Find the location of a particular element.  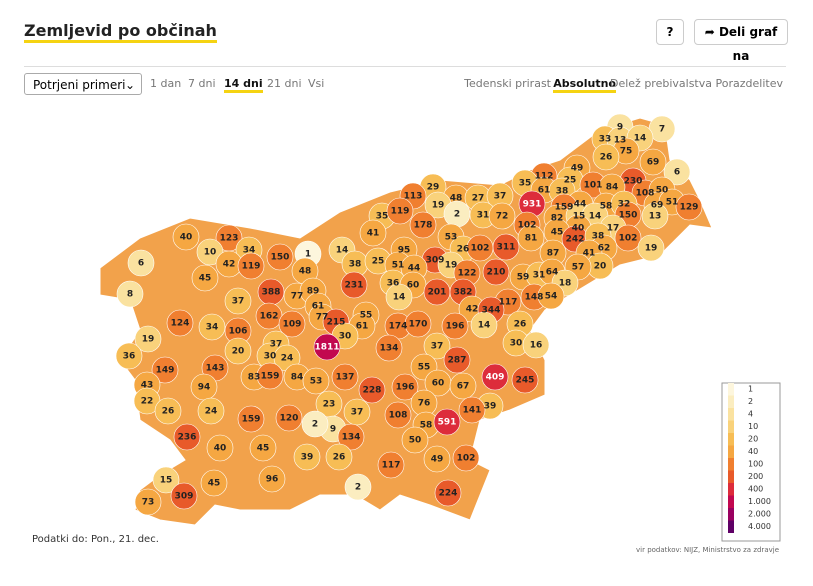

municipality-label: 129 is located at coordinates (689, 208).